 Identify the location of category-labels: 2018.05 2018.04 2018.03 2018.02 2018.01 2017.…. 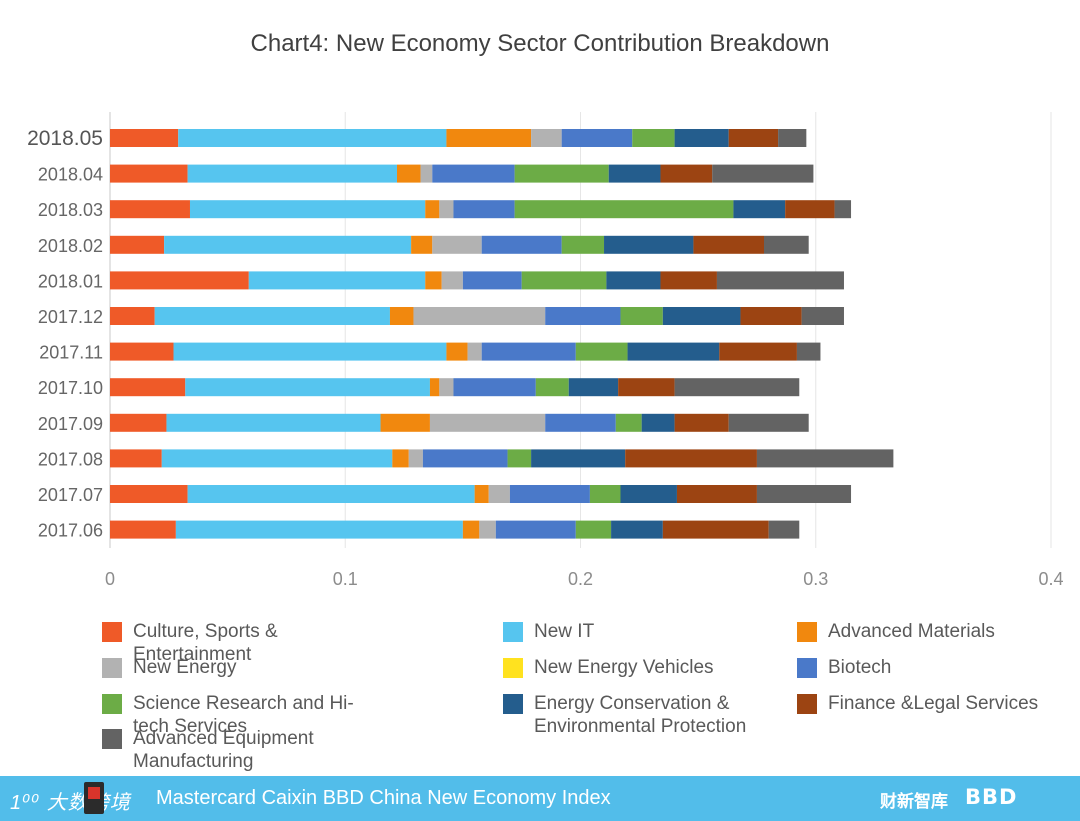
(65, 334).